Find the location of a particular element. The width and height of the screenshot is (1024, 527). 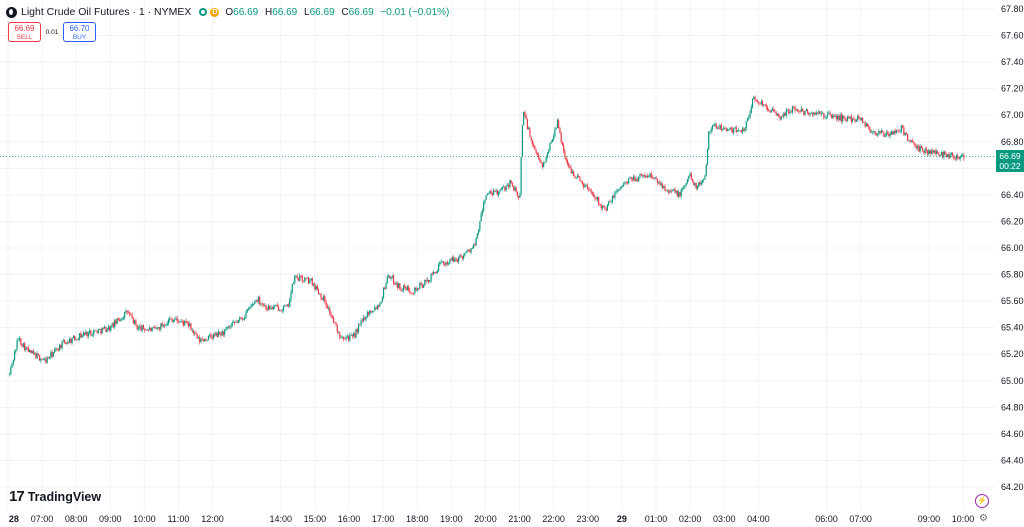

x-tick-label: 17:00 is located at coordinates (383, 519).